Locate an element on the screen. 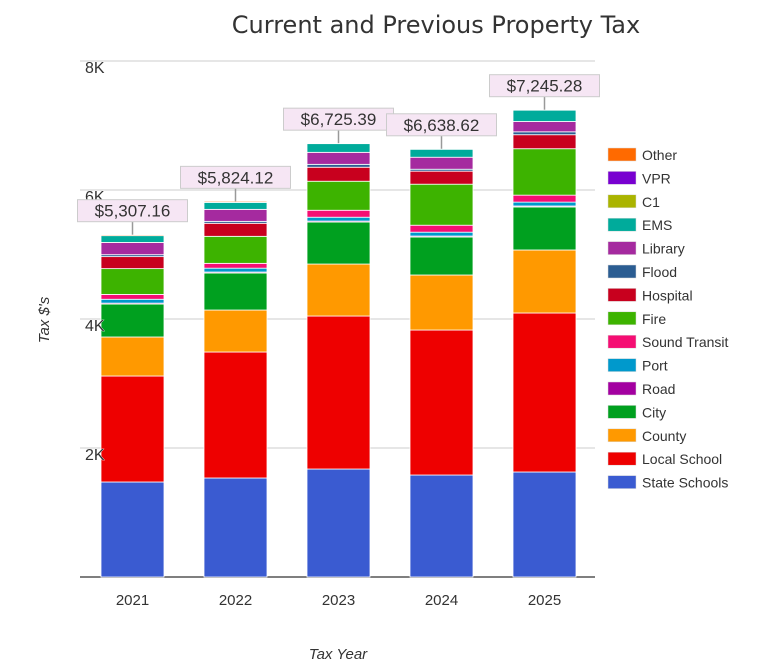 Image resolution: width=768 pixels, height=671 pixels. y-tick-label: 4K is located at coordinates (95, 326).